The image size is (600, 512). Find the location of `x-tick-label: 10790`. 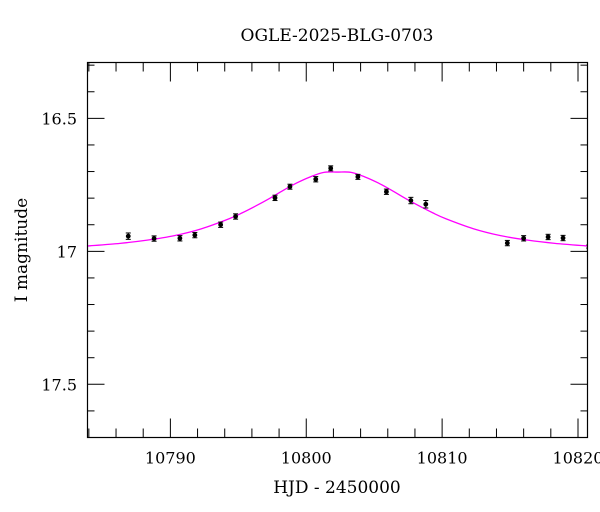

x-tick-label: 10790 is located at coordinates (170, 458).